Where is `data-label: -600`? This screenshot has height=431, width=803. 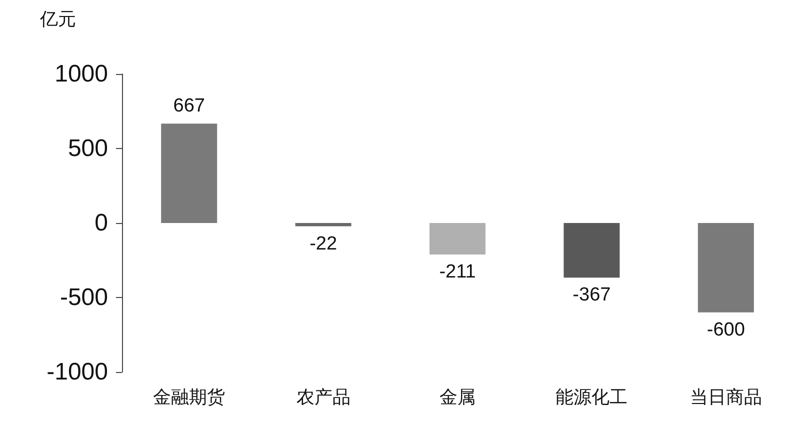
data-label: -600 is located at coordinates (725, 329).